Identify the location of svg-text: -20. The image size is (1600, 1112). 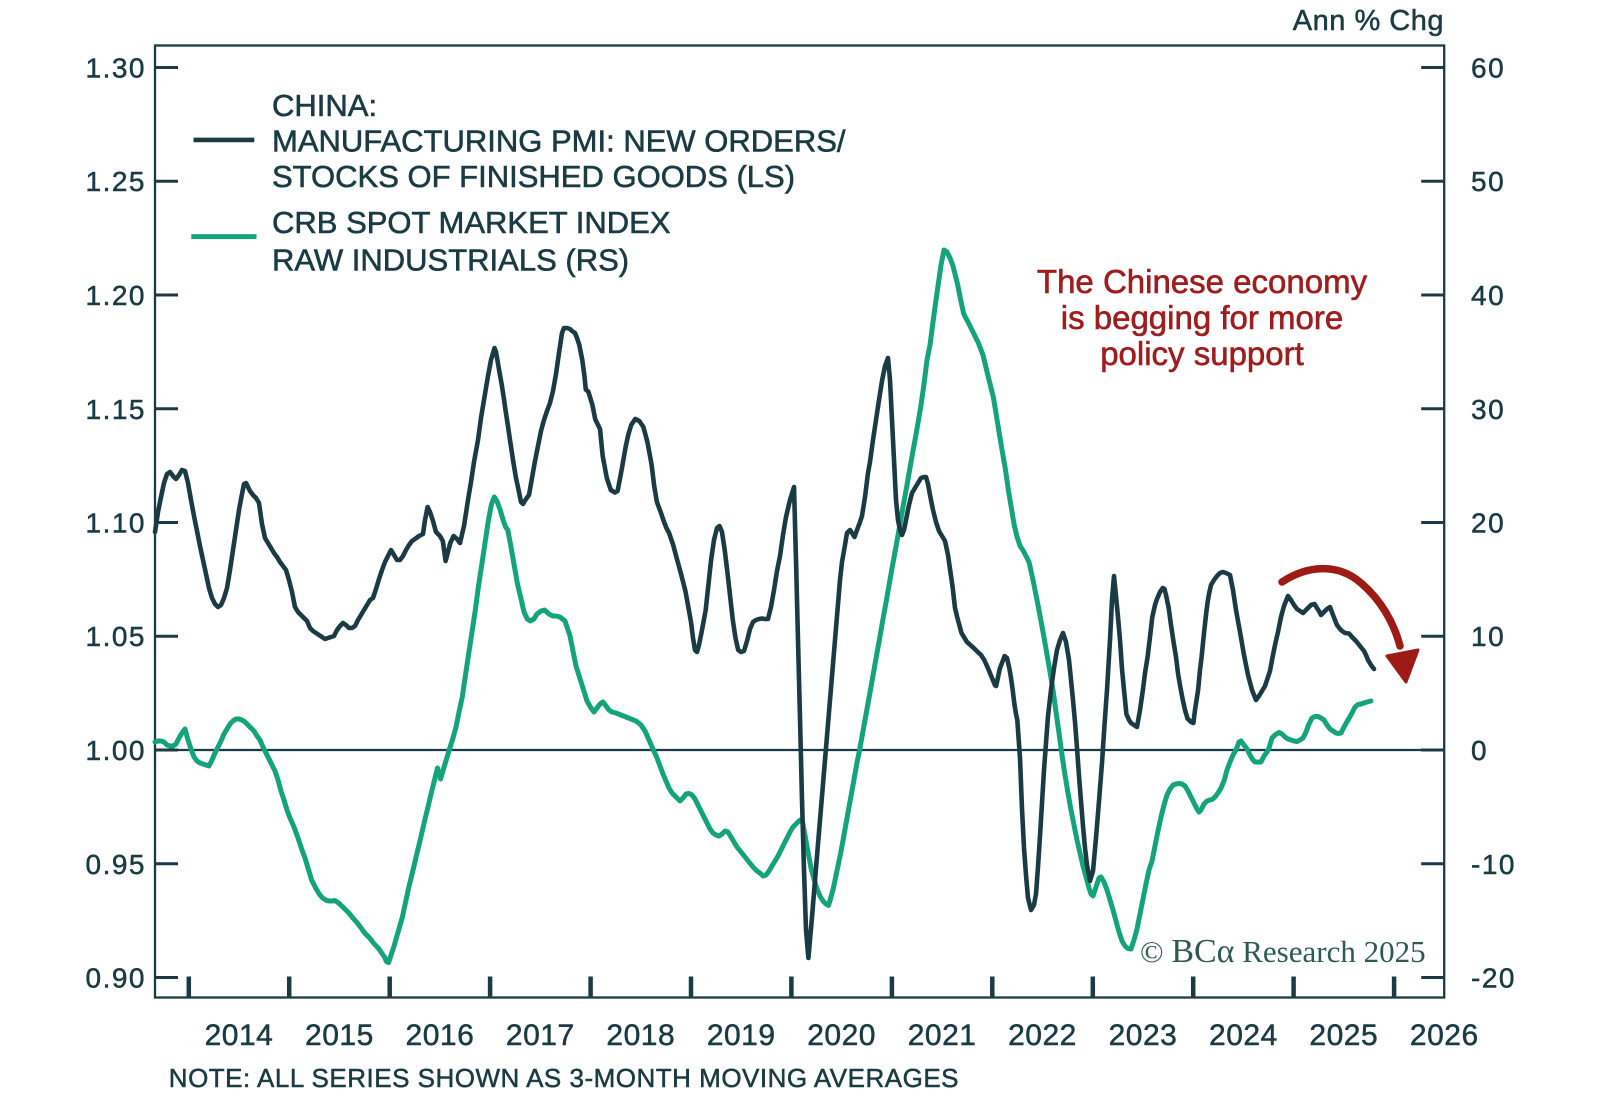
(1493, 978).